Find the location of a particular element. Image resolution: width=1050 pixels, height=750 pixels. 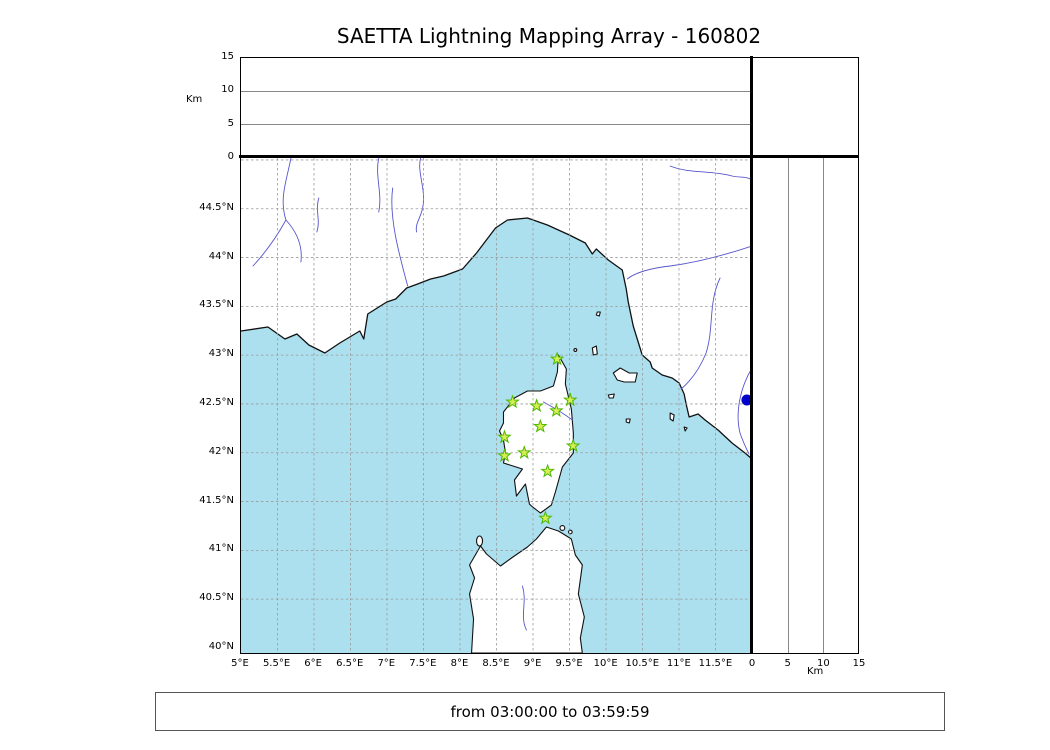

lon-tick-label: 7.5°E is located at coordinates (423, 663).